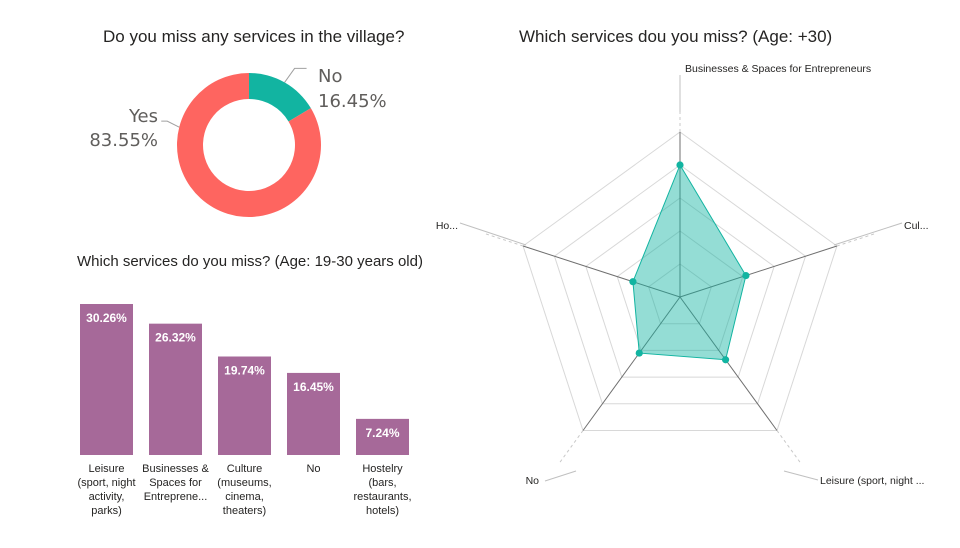 The image size is (960, 548). I want to click on donut-chart: No 16.45% Yes 83.55%, so click(238, 141).